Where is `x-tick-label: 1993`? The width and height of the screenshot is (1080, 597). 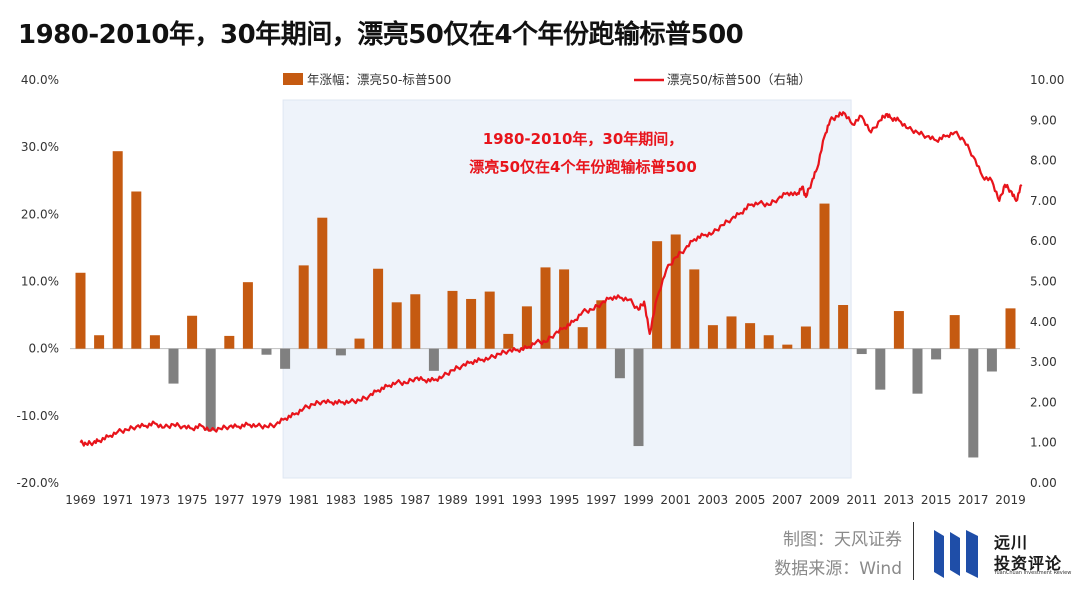 x-tick-label: 1993 is located at coordinates (527, 500).